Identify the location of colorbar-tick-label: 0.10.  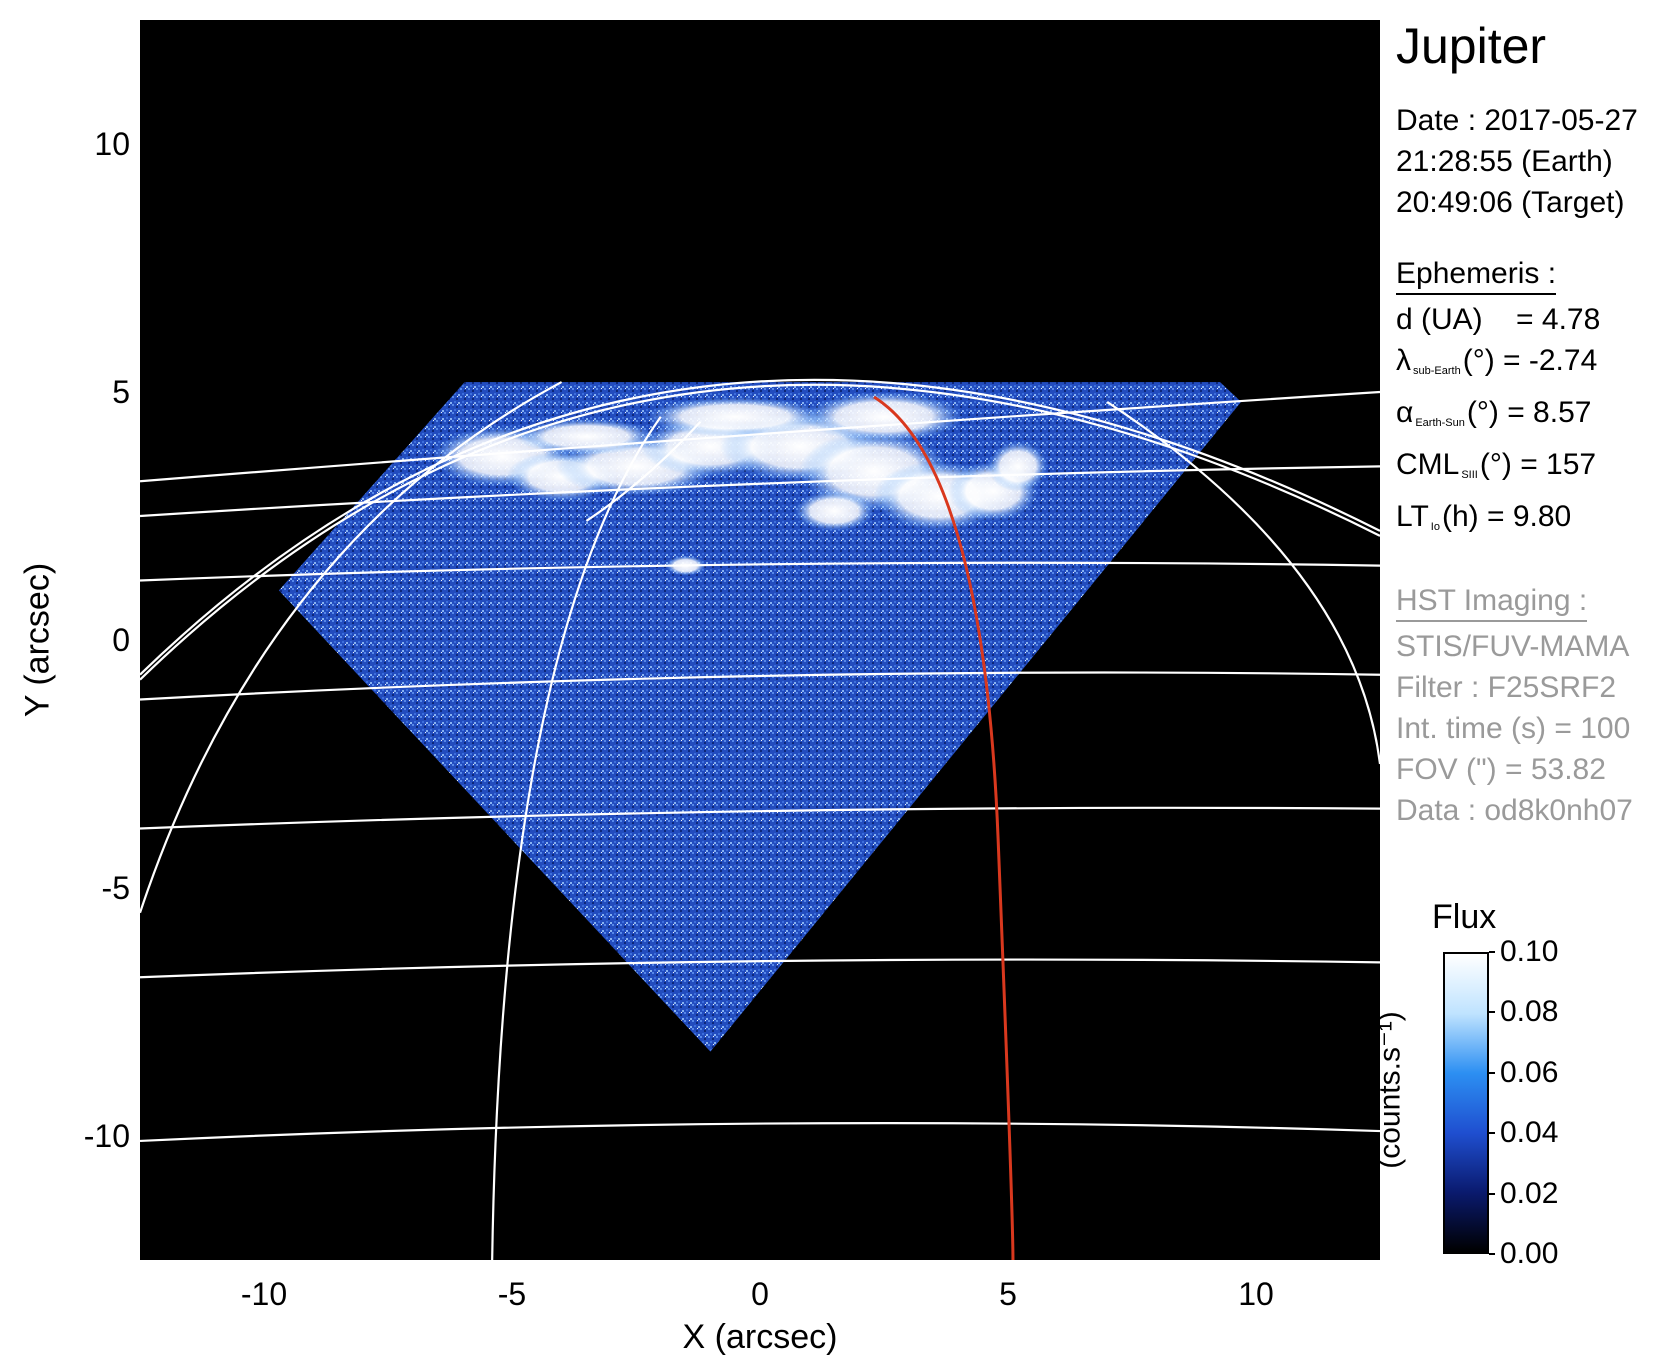
(1529, 951).